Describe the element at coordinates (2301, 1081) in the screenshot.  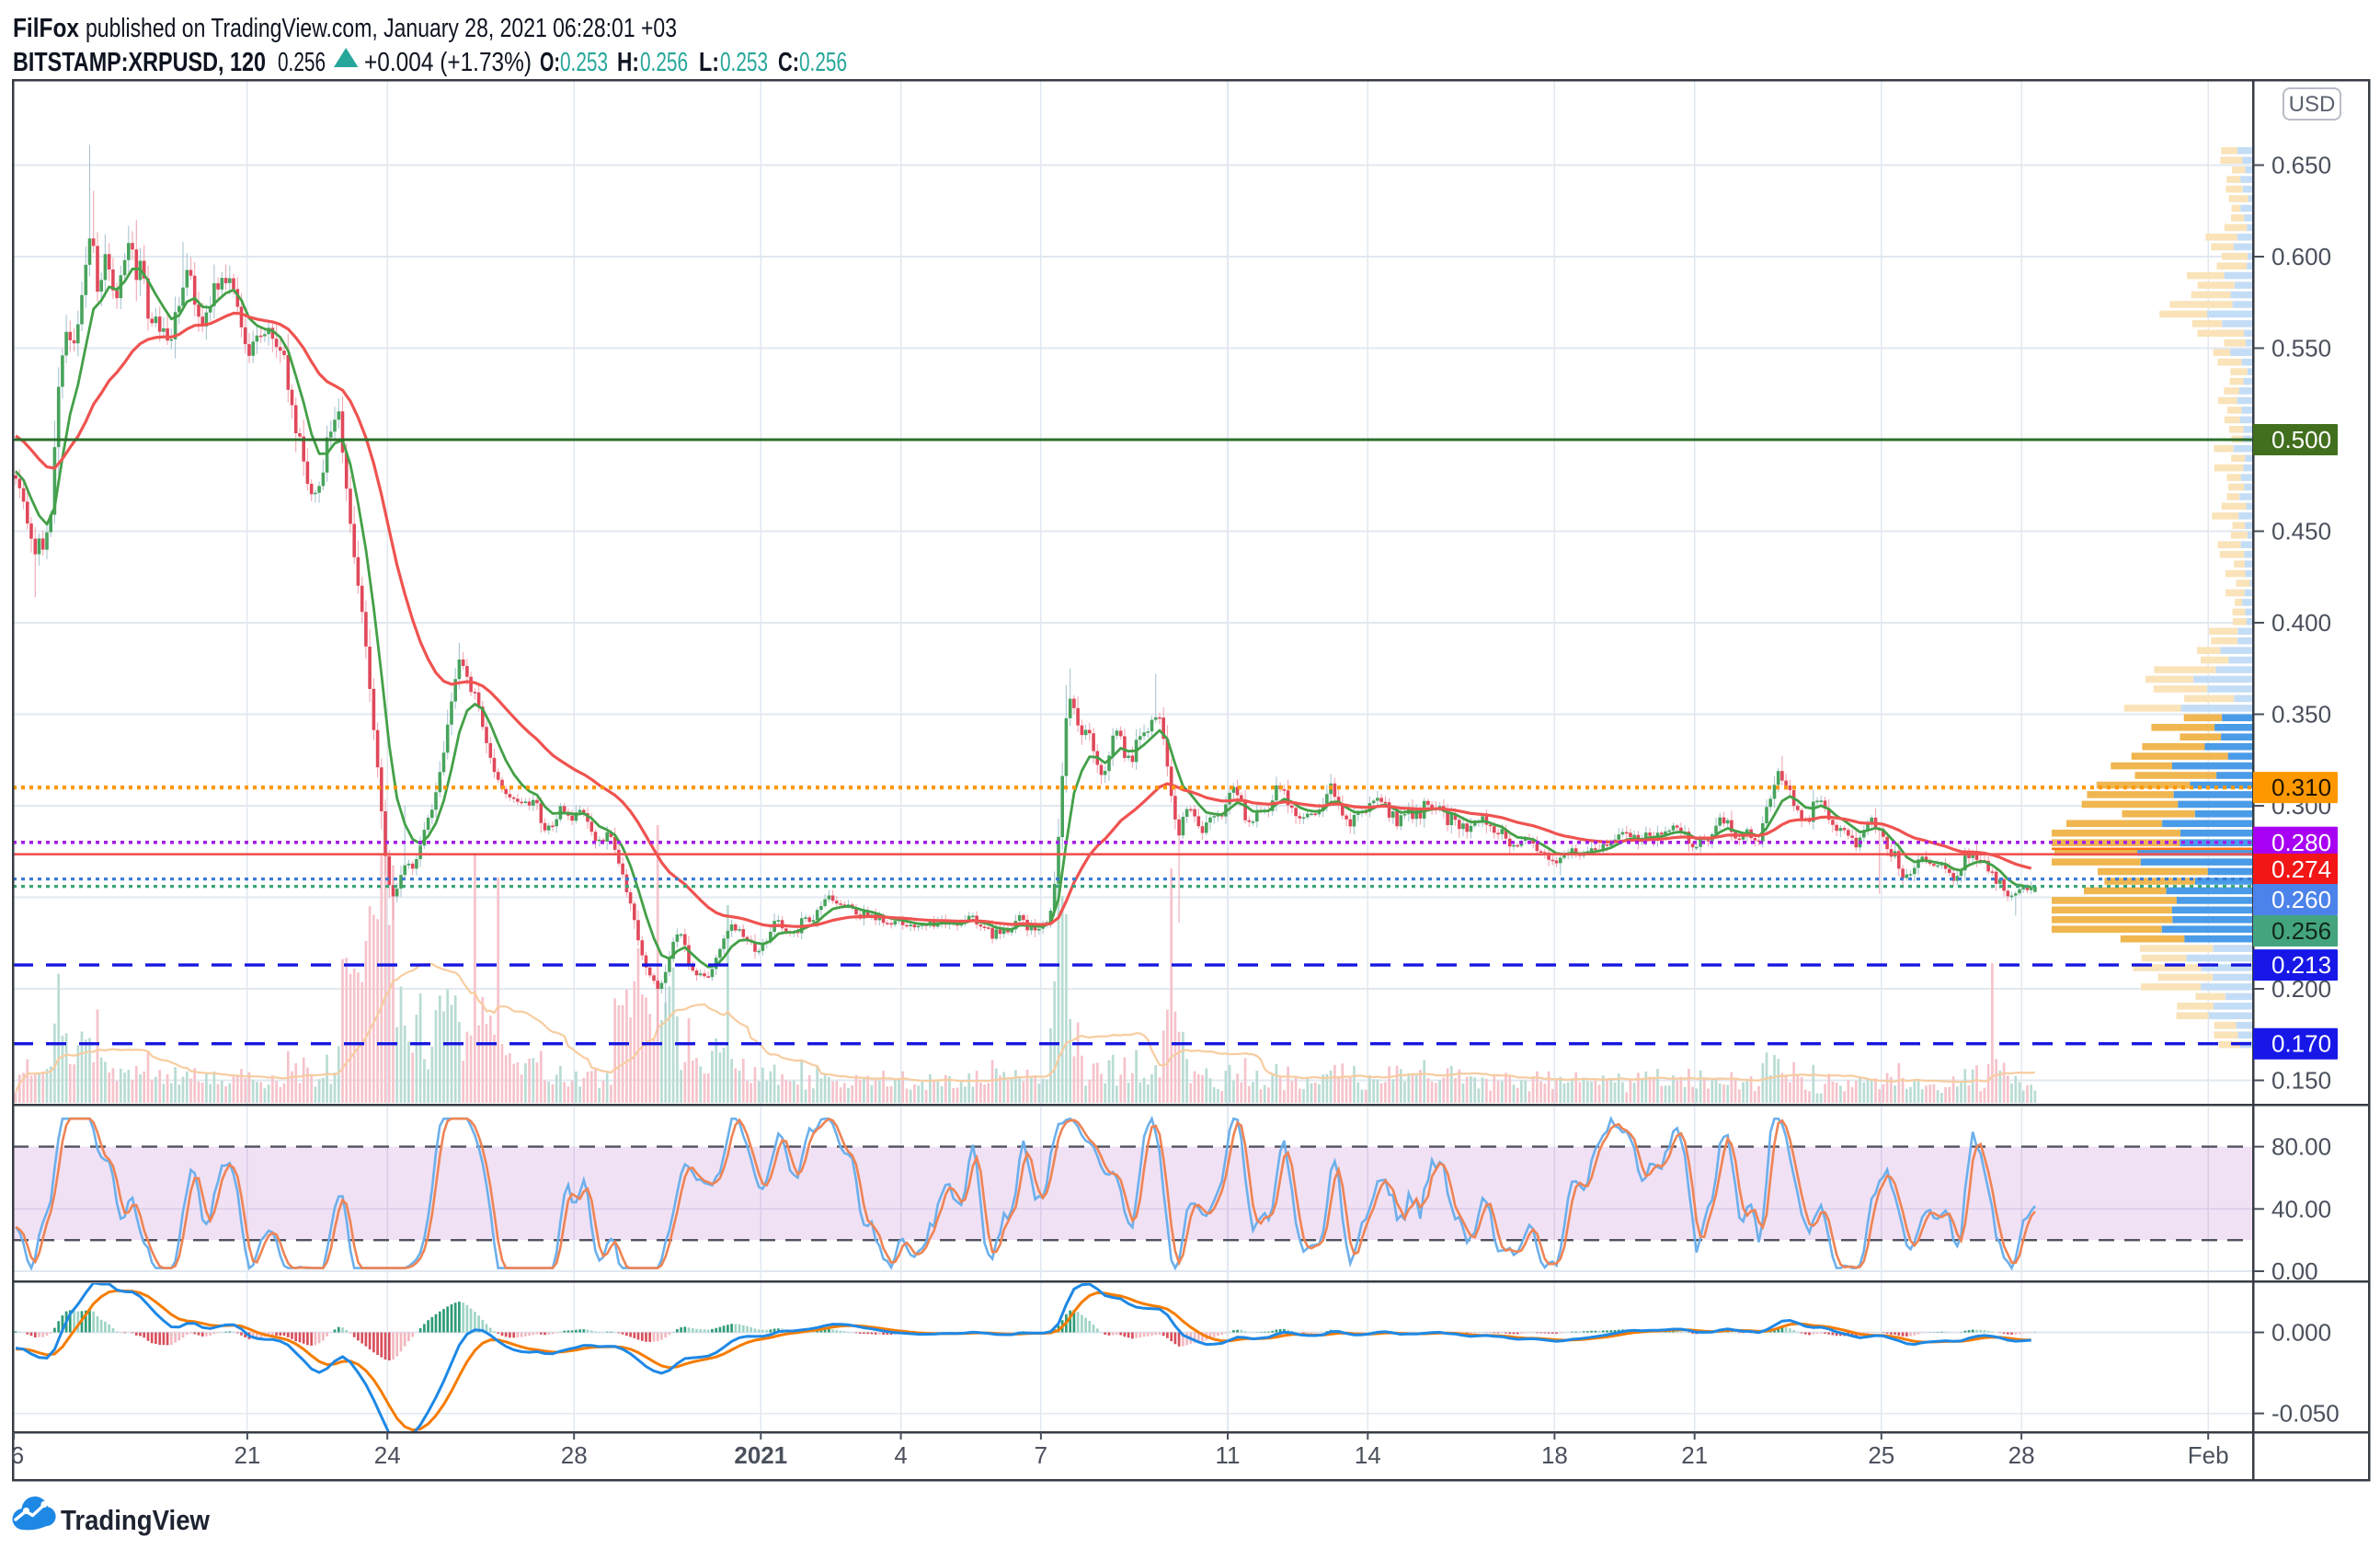
I see `svg-text: 0.150` at that location.